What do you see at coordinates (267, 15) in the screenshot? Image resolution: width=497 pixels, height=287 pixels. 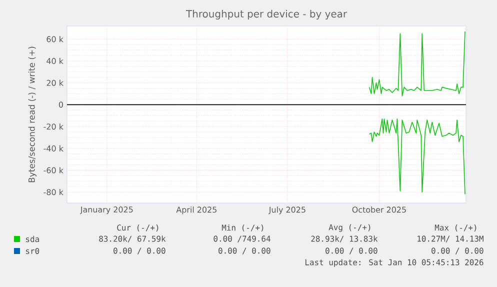 I see `chart-title: Throughput per device - by year` at bounding box center [267, 15].